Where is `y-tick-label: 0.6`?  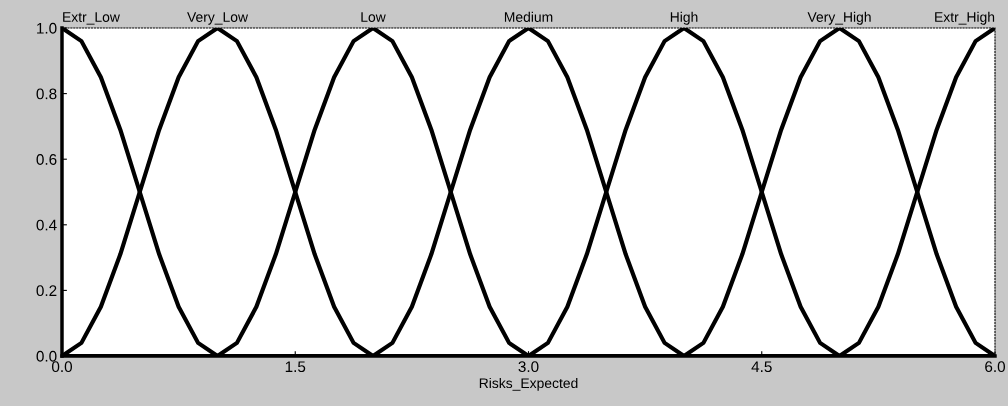 y-tick-label: 0.6 is located at coordinates (46, 159).